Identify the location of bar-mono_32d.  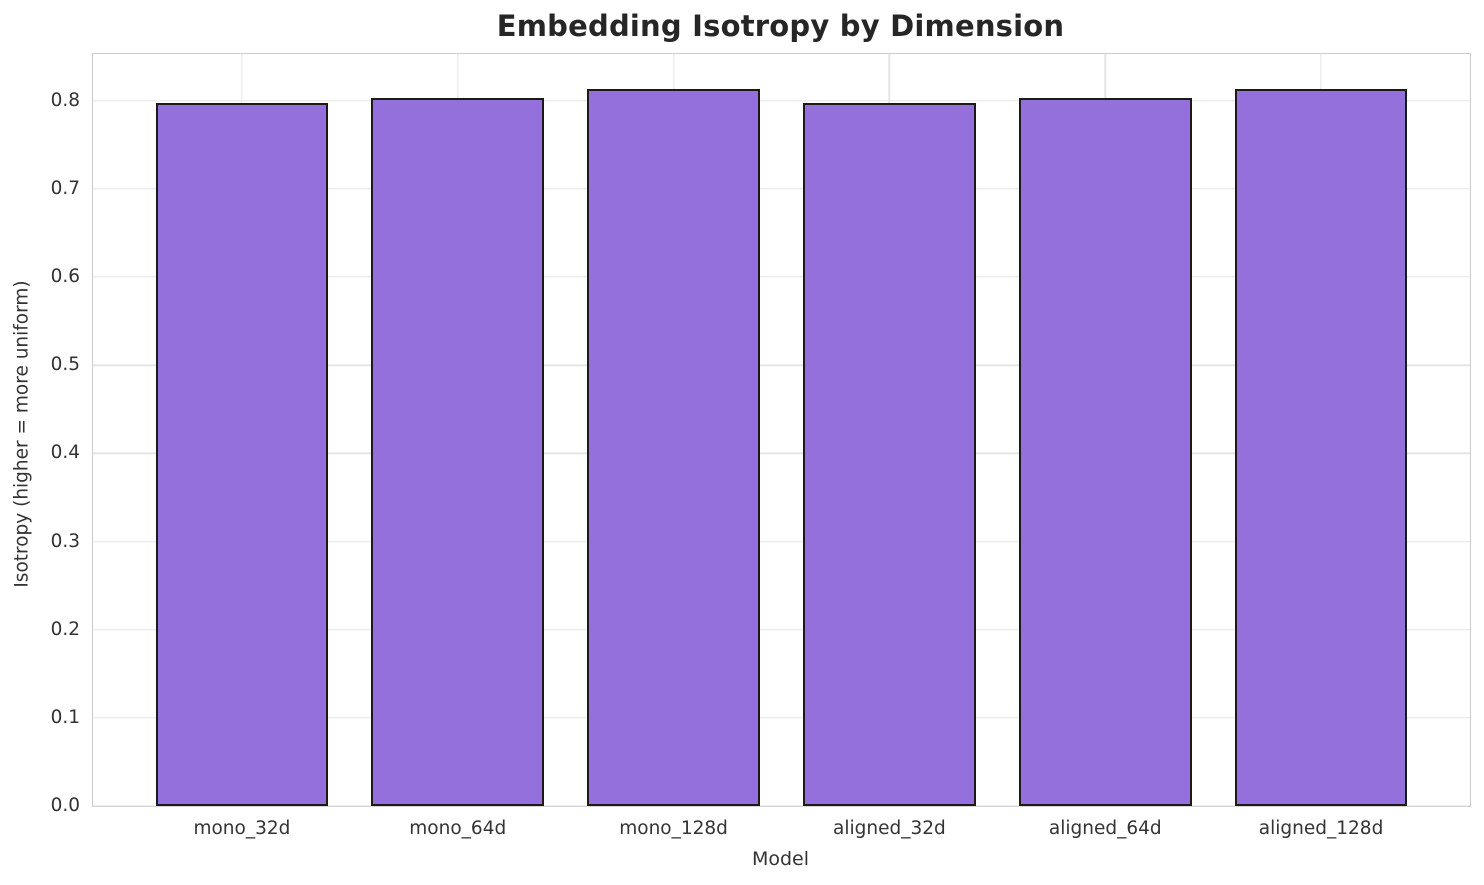
(242, 454).